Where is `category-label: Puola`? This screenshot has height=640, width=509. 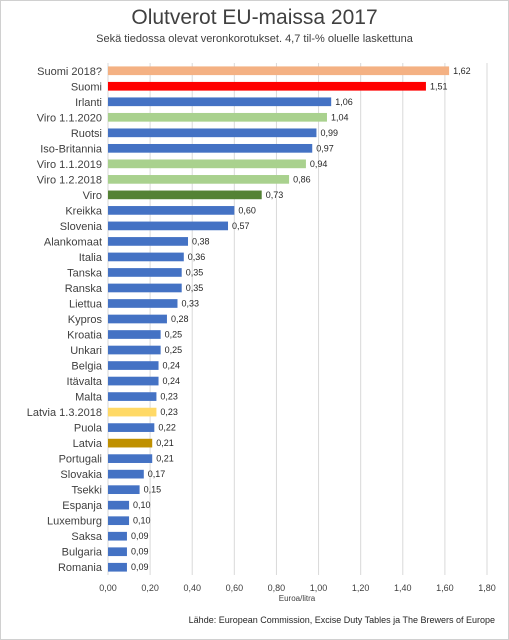
category-label: Puola is located at coordinates (88, 429).